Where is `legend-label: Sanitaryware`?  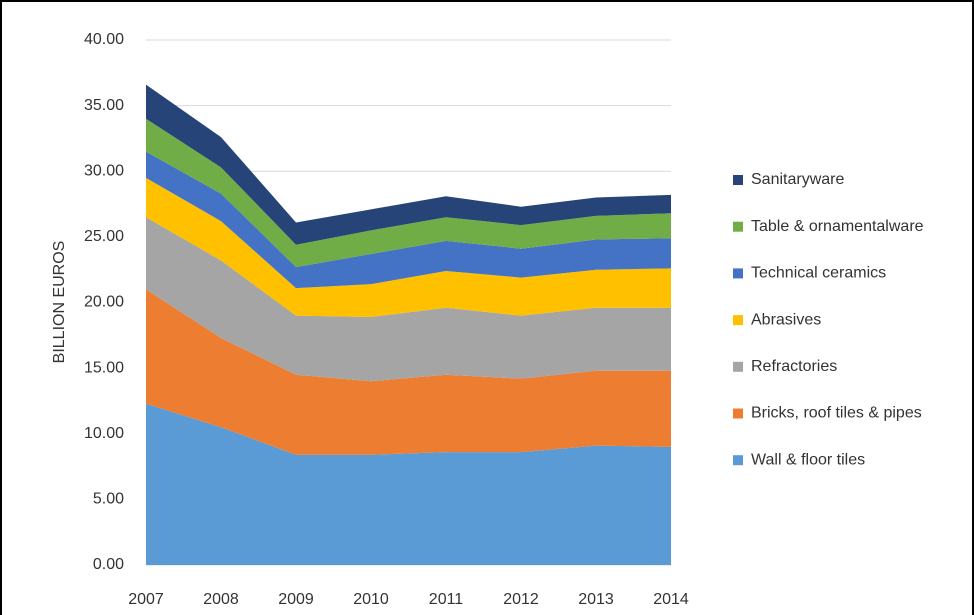 legend-label: Sanitaryware is located at coordinates (797, 179).